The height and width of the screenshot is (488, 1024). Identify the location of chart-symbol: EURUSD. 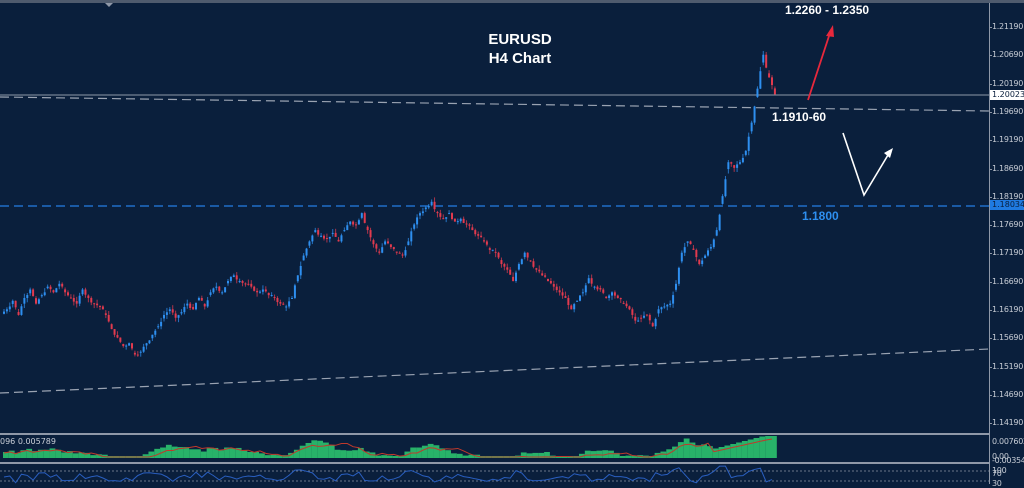
(520, 39).